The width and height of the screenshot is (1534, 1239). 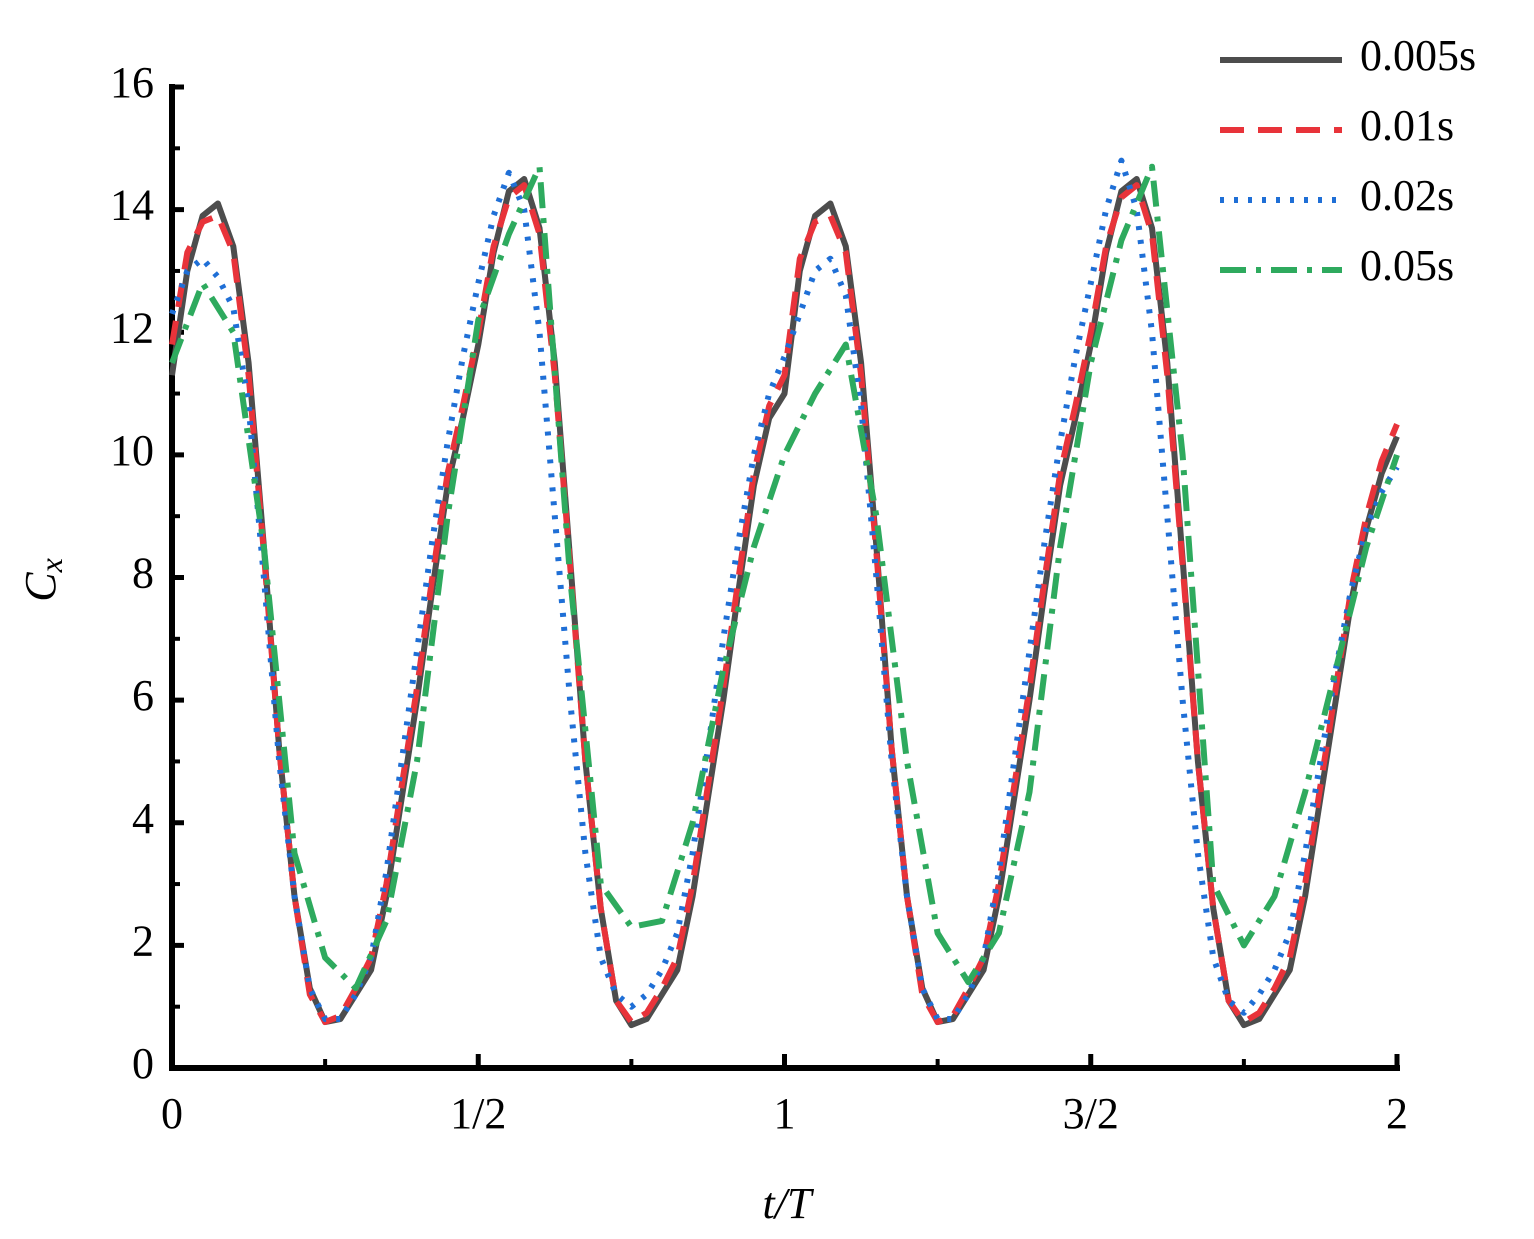 What do you see at coordinates (1397, 1113) in the screenshot?
I see `x-tick-label: 2` at bounding box center [1397, 1113].